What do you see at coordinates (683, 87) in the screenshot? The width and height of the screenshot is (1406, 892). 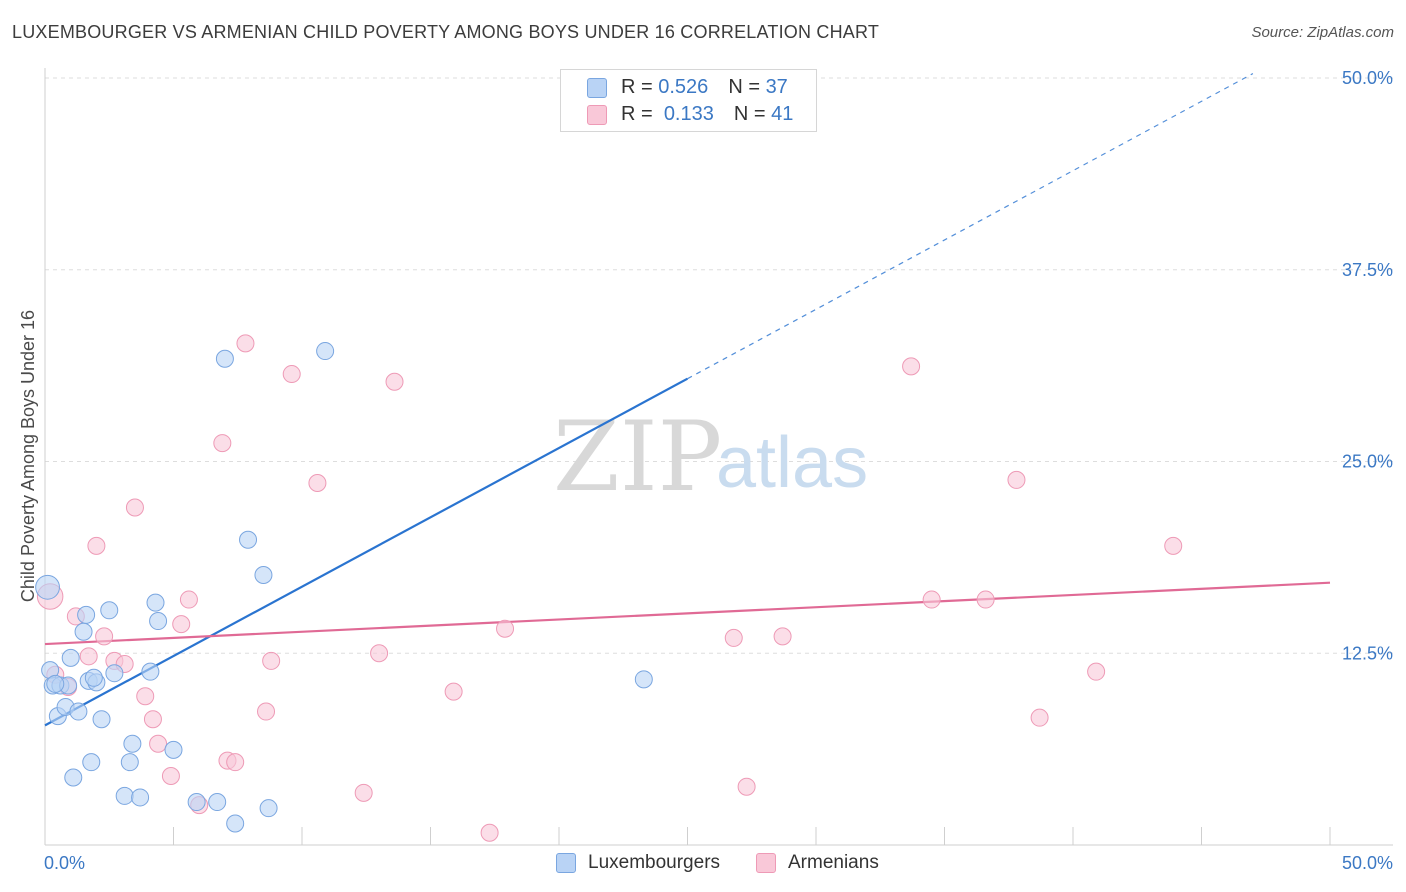 I see `legend-r-value: 0.526` at bounding box center [683, 87].